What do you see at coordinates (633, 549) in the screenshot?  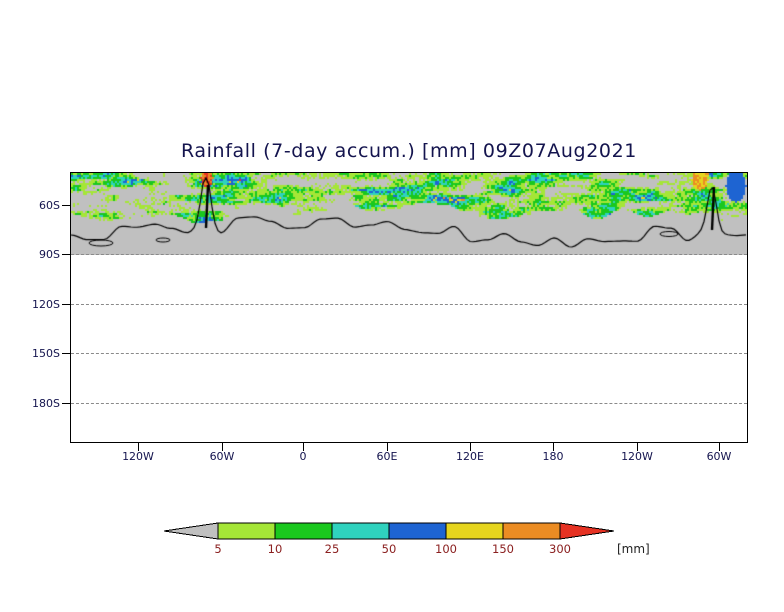 I see `colorbar-units-label: [mm]` at bounding box center [633, 549].